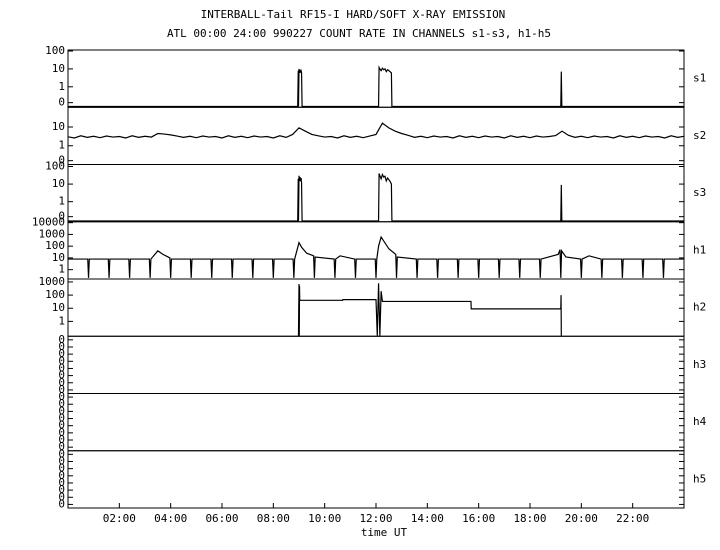 The height and width of the screenshot is (550, 720). I want to click on x-tick-label: 02:00, so click(119, 518).